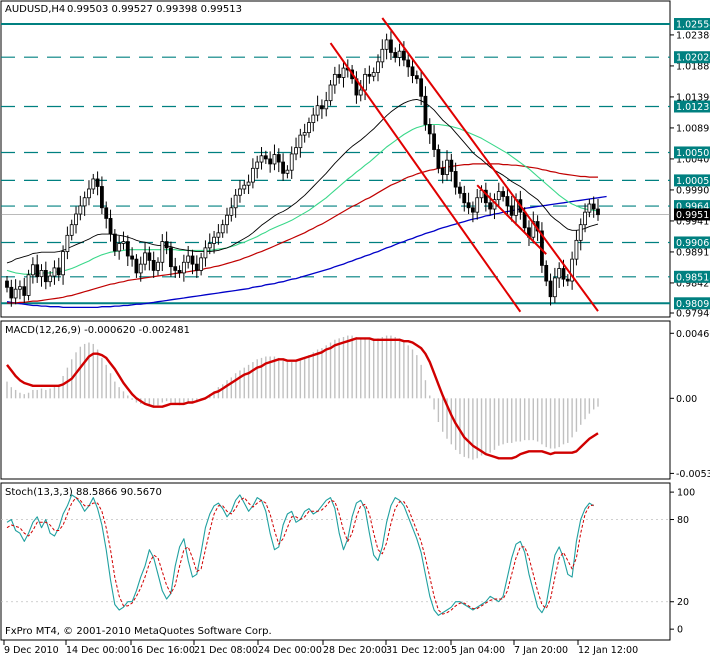  What do you see at coordinates (693, 215) in the screenshot?
I see `current-price-label: 0.99513` at bounding box center [693, 215].